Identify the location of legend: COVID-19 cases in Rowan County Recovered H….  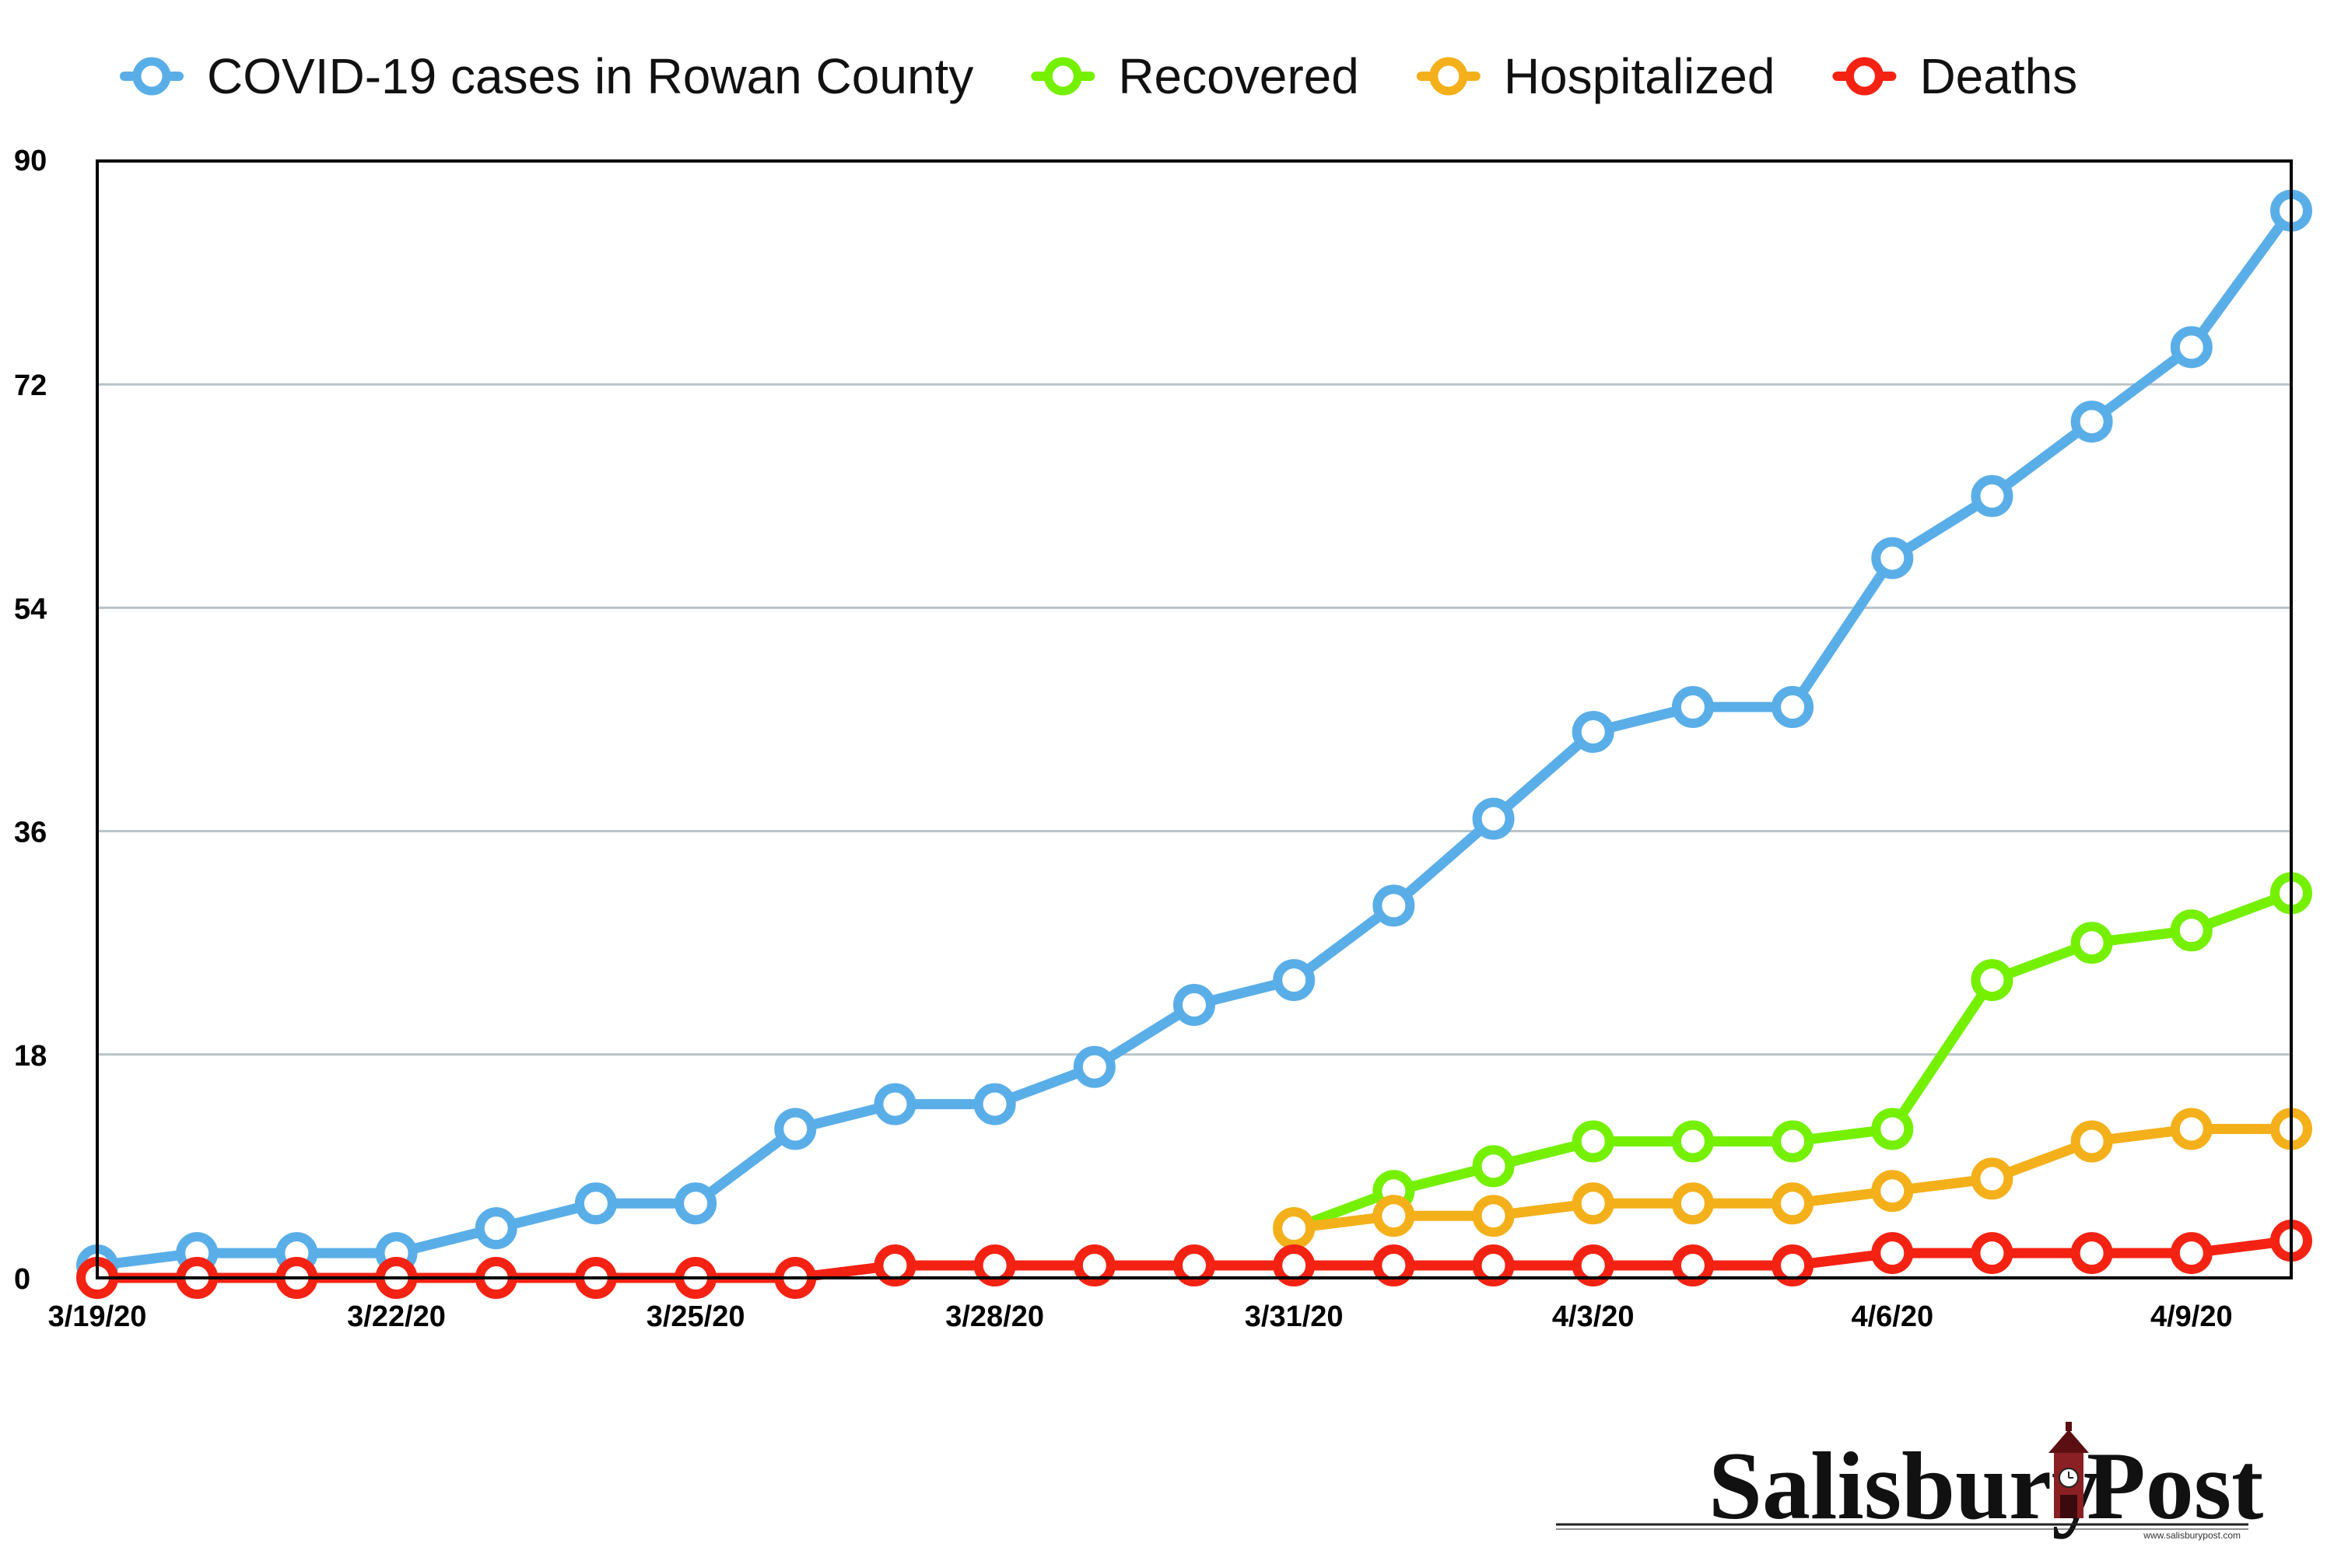
(1098, 76).